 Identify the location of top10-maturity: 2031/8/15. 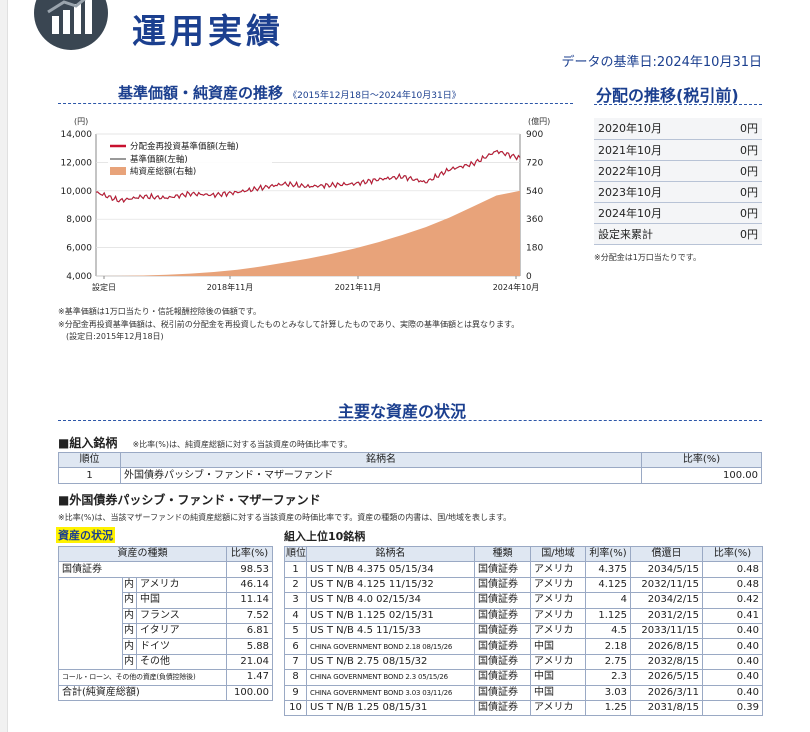
(666, 708).